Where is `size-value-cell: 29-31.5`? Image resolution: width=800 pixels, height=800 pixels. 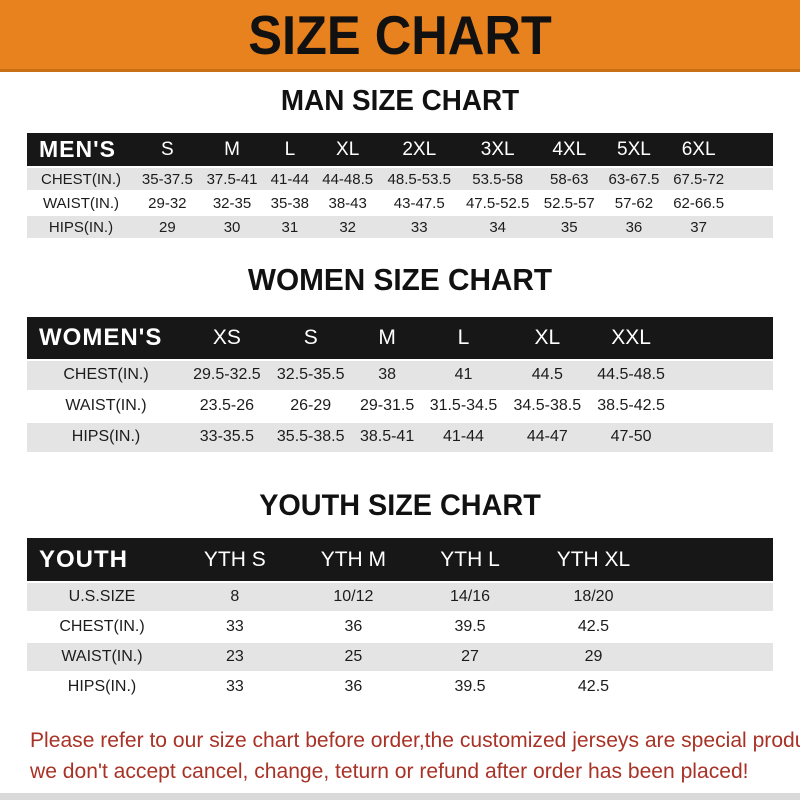 size-value-cell: 29-31.5 is located at coordinates (387, 406).